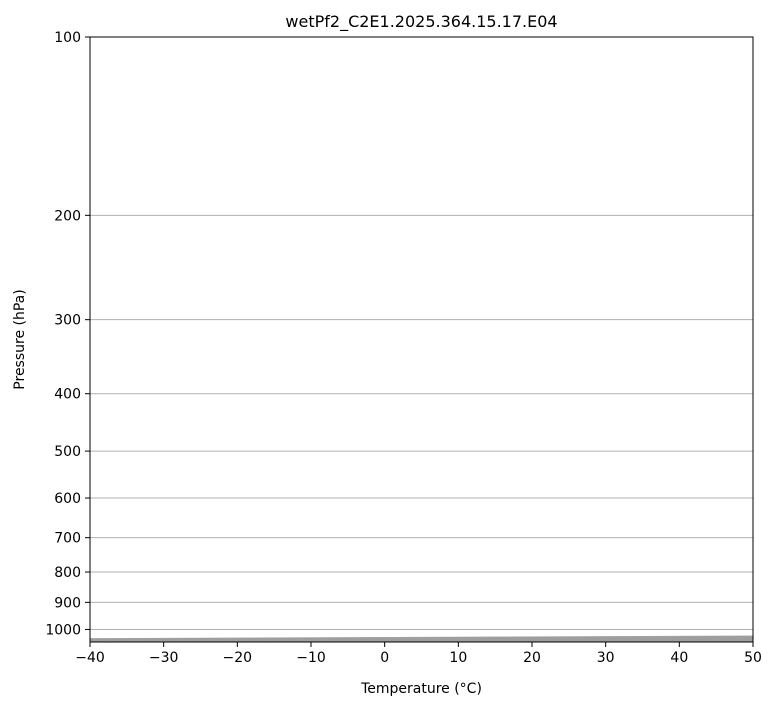 Image resolution: width=775 pixels, height=708 pixels. Describe the element at coordinates (421, 689) in the screenshot. I see `x-axis-title: Temperature (°C)` at that location.